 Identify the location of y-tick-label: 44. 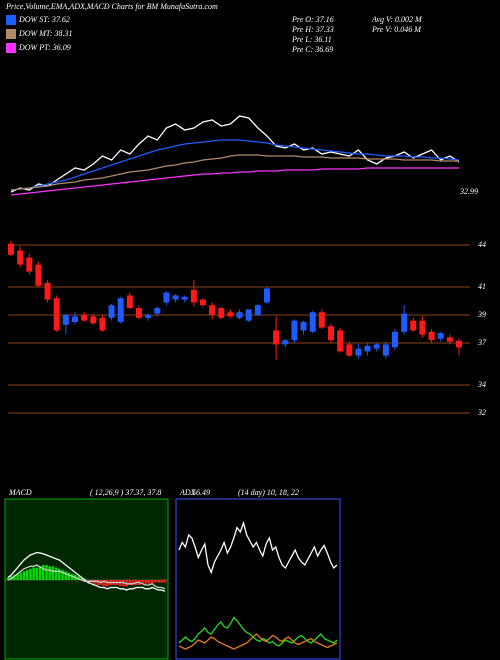
(482, 244).